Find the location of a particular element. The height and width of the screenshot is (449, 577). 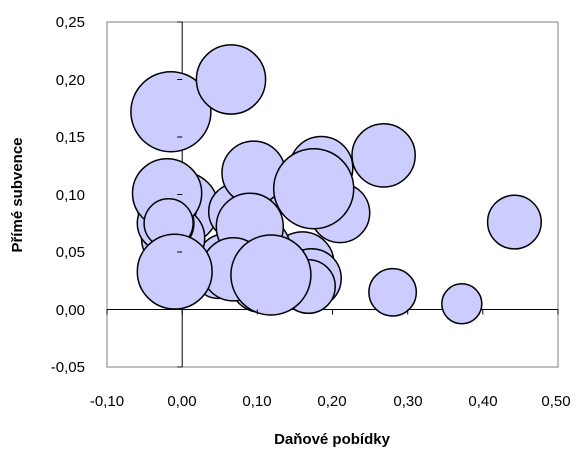

y-axis-title: Přímé subvence is located at coordinates (17, 194).